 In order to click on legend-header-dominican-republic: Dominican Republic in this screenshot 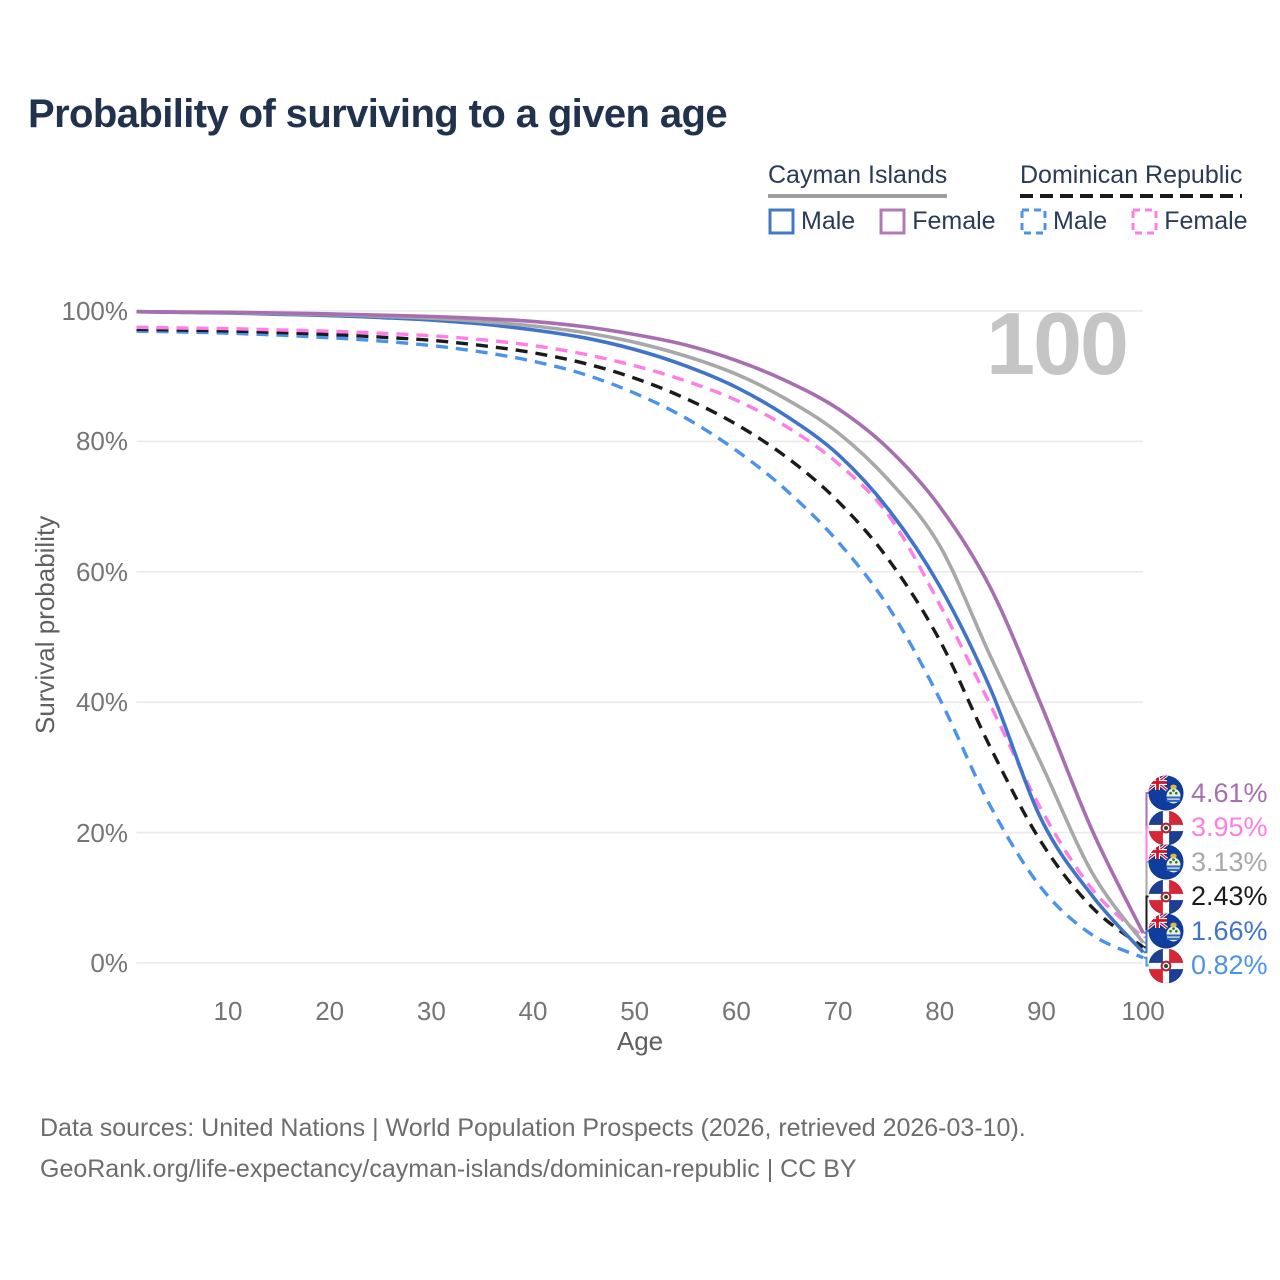, I will do `click(1131, 179)`.